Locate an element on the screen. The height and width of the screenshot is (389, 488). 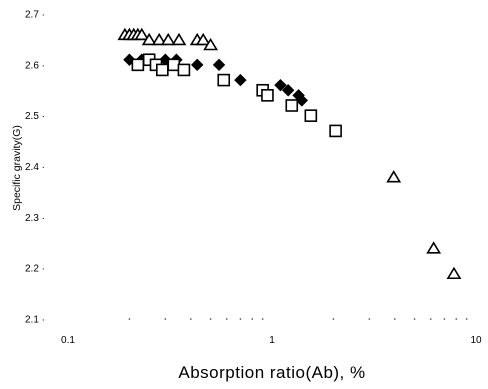
y-axis-tick-labels: 2.1 · 2.2 · 2.3 · 2.4 · 2.5 · 2.6 · 2.7 · is located at coordinates (35, 168).